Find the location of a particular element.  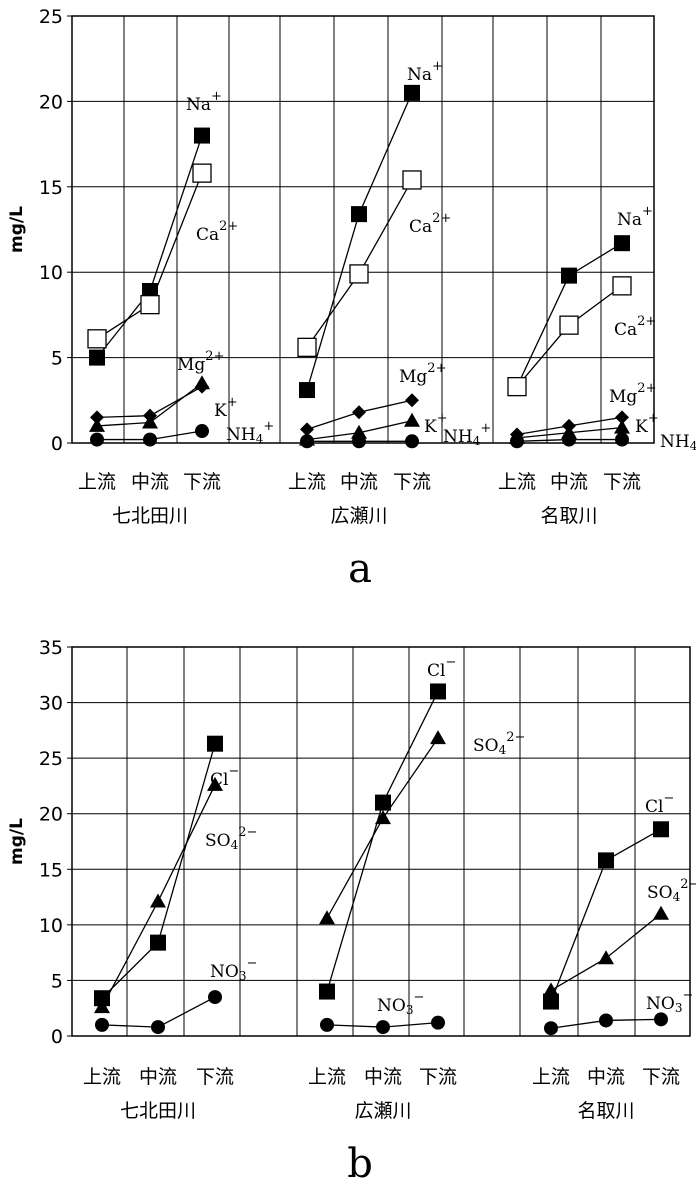

series-nh4: NH4+ NH4+ NH4+ is located at coordinates (393, 436).